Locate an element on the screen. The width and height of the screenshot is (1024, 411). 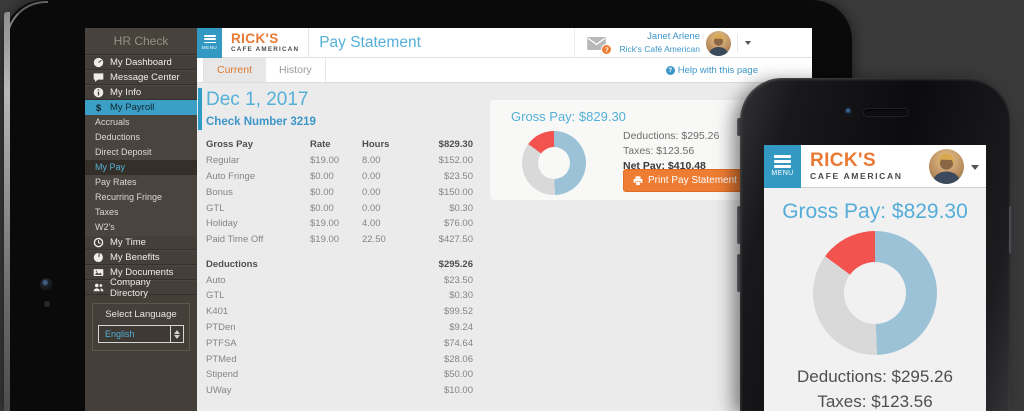
table-row: PTMed $28.06 is located at coordinates (339, 359).